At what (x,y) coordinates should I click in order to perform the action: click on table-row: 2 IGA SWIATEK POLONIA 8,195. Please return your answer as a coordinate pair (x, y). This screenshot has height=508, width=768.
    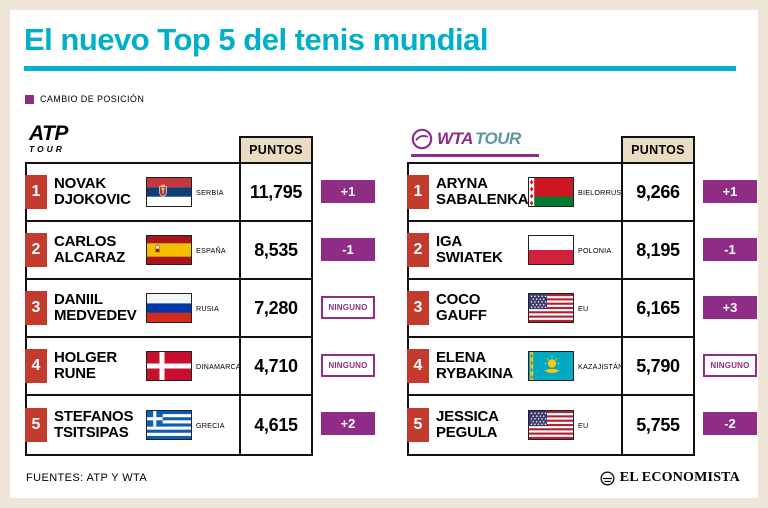
    Looking at the image, I should click on (550, 251).